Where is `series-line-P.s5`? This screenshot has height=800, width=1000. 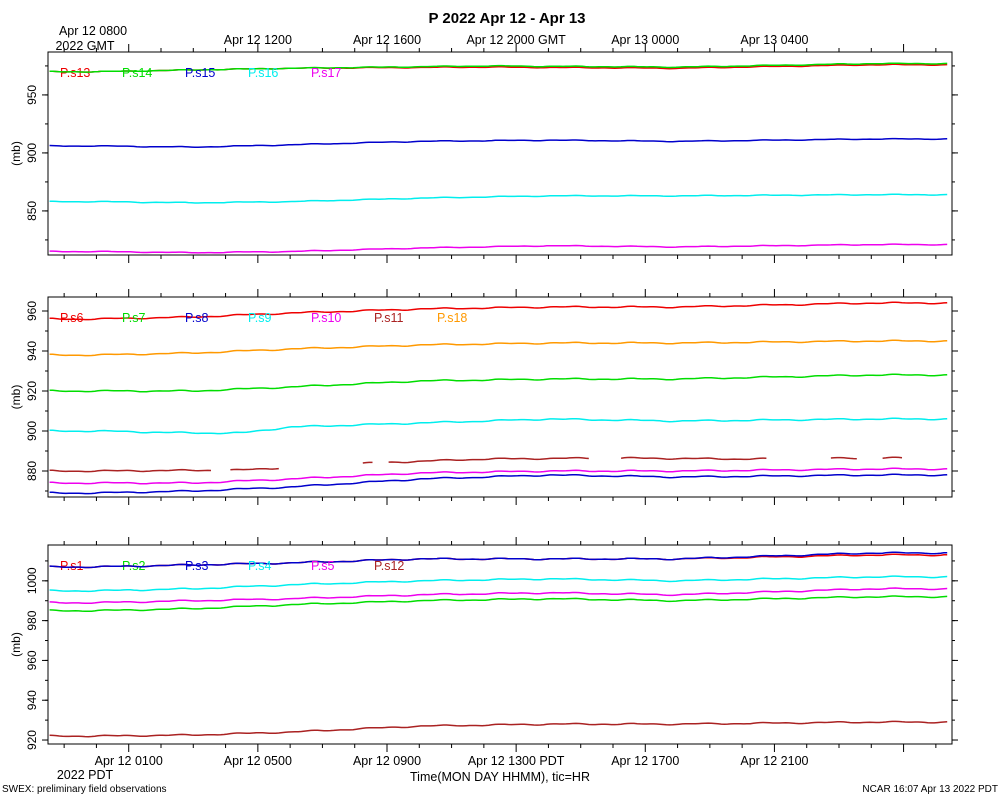 series-line-P.s5 is located at coordinates (498, 596).